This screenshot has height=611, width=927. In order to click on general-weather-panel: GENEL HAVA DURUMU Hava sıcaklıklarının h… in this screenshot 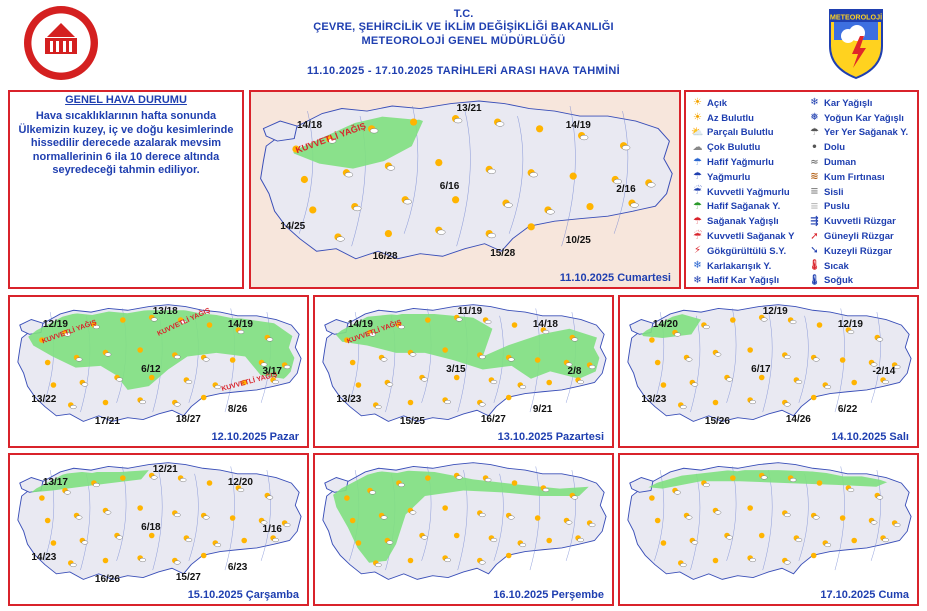, I will do `click(126, 189)`.